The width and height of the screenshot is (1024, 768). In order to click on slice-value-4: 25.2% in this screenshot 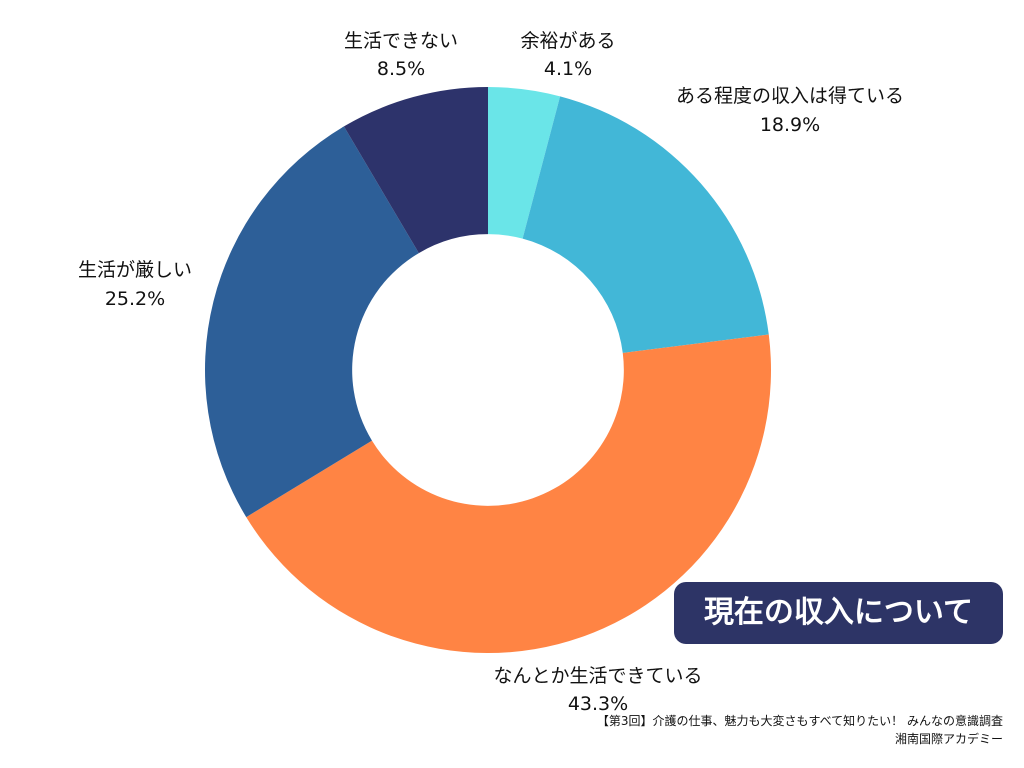, I will do `click(135, 299)`.